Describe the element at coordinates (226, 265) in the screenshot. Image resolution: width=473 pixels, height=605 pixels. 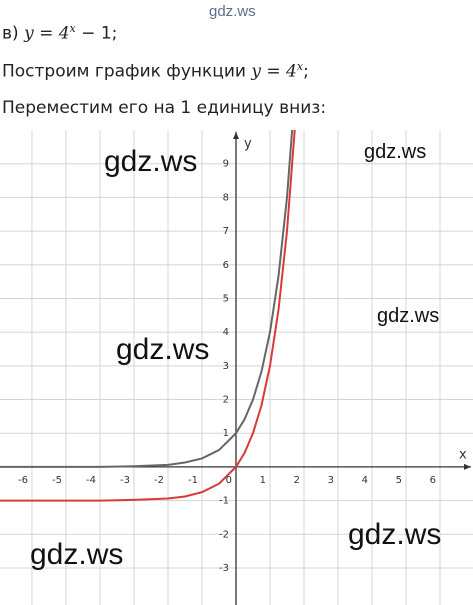
I see `y-tick-label: 6` at that location.